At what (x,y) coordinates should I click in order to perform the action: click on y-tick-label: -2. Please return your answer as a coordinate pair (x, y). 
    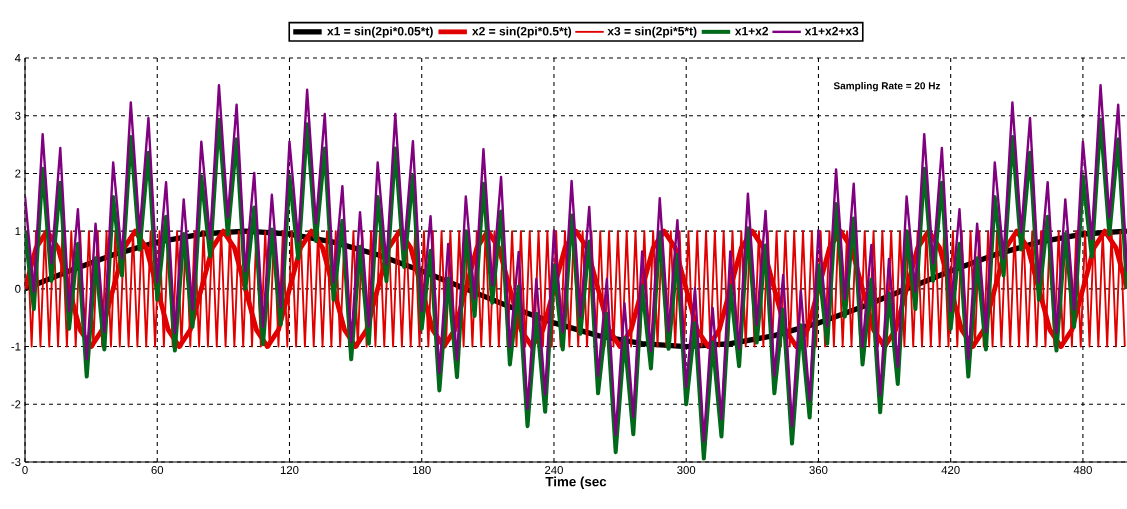
    Looking at the image, I should click on (16, 404).